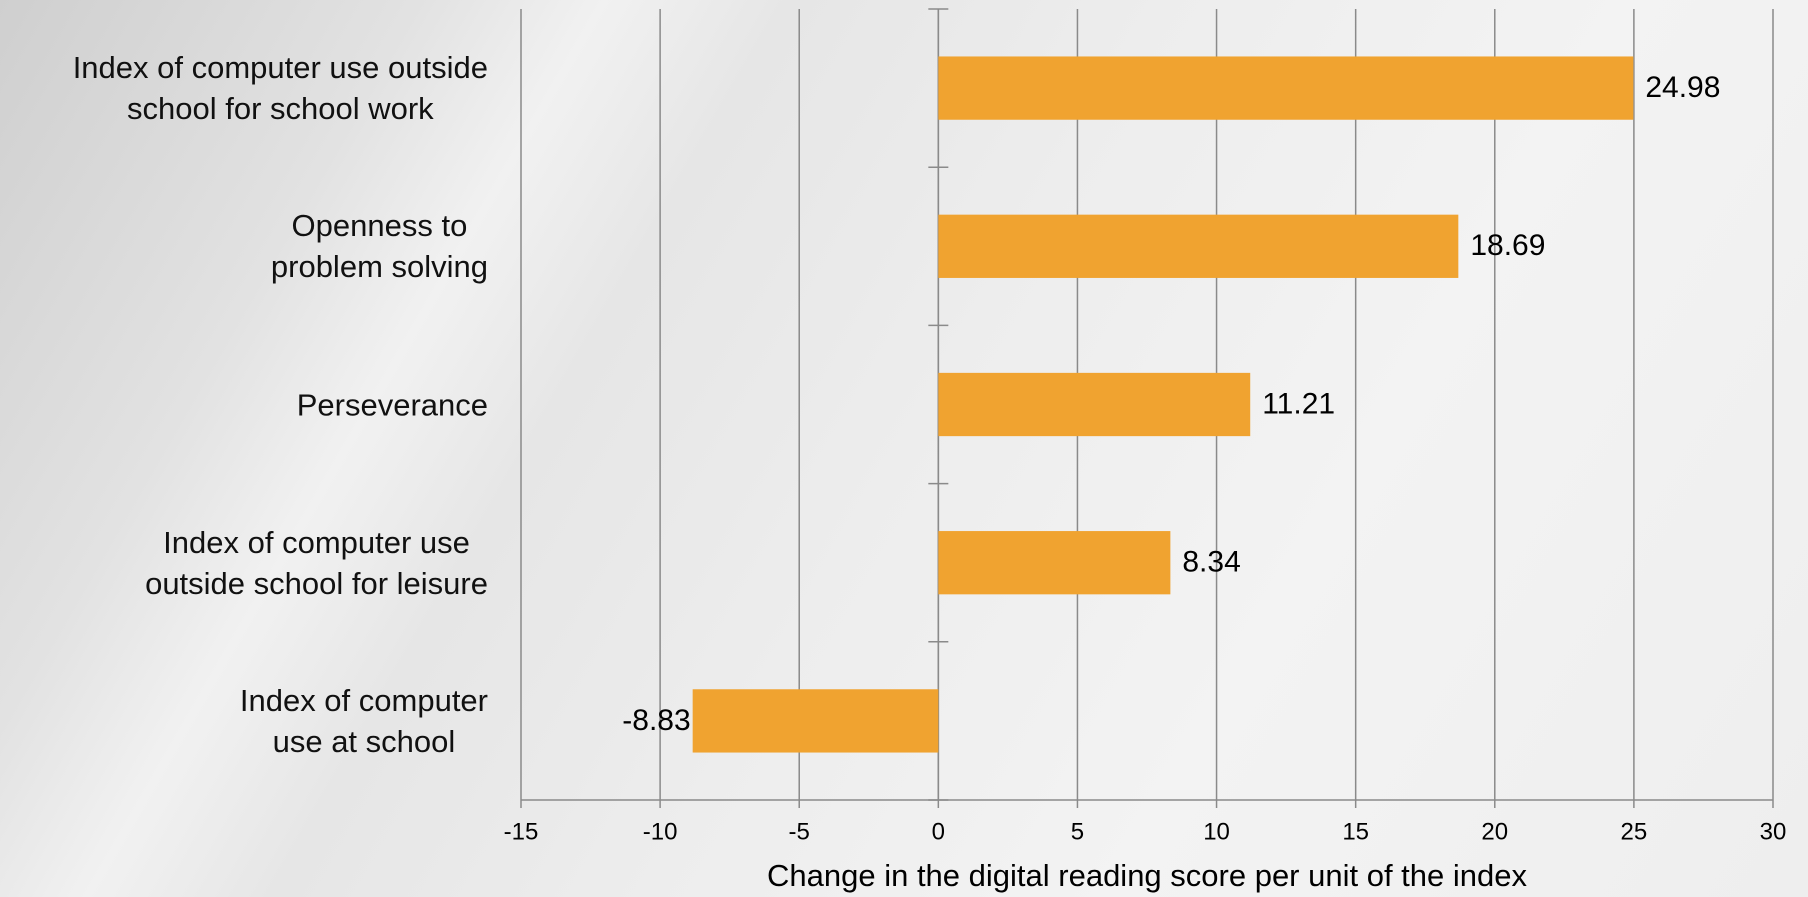 Image resolution: width=1808 pixels, height=897 pixels. Describe the element at coordinates (1355, 831) in the screenshot. I see `x-tick-label: 15` at that location.